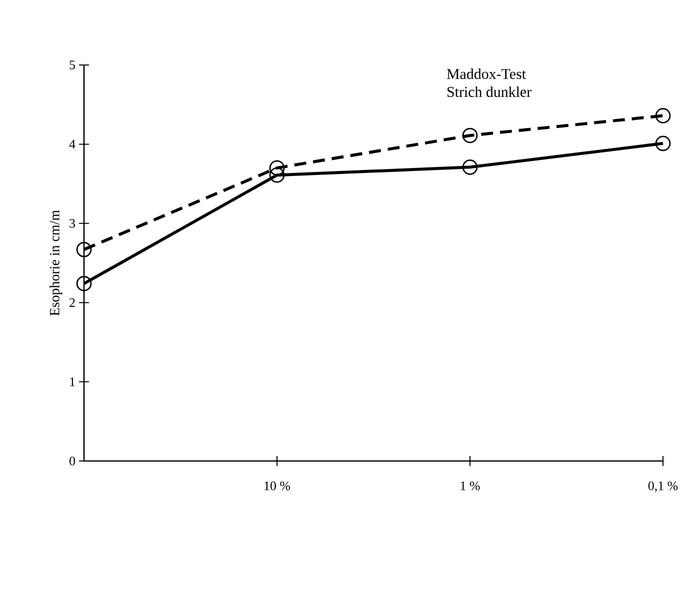 This screenshot has width=684, height=589. Describe the element at coordinates (72, 382) in the screenshot. I see `y-tick-label: 1` at that location.